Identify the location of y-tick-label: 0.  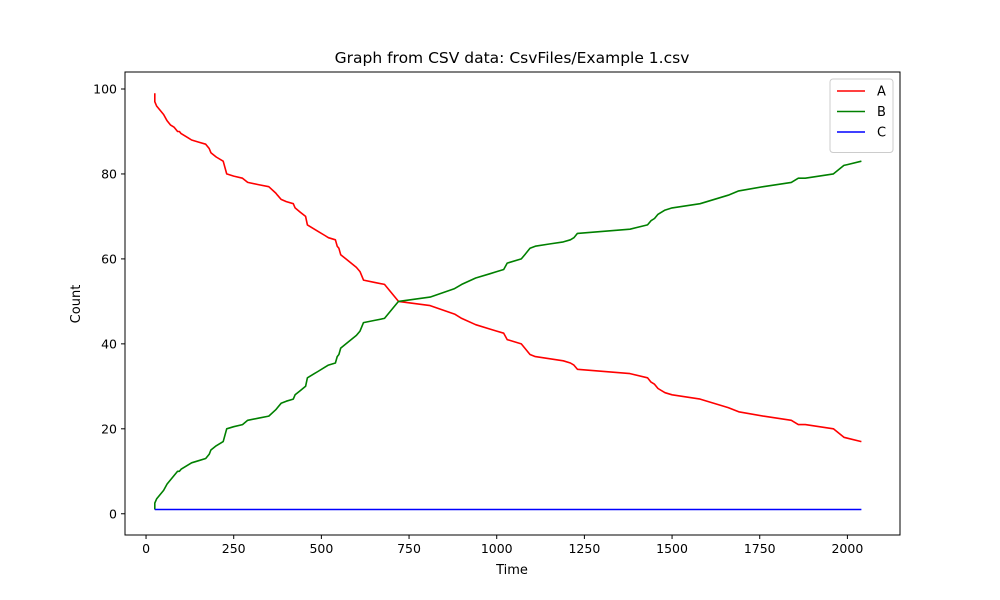
(113, 513).